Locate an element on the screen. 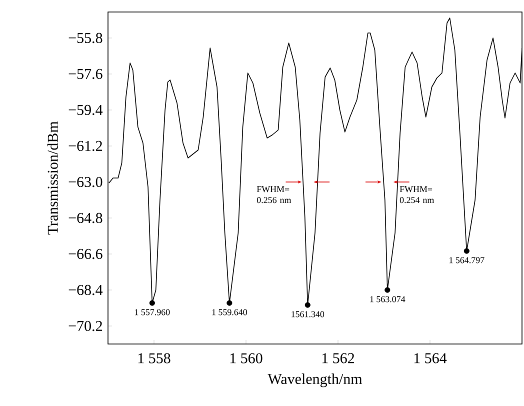 The image size is (524, 406). y-tick-label: −61.2 is located at coordinates (85, 146).